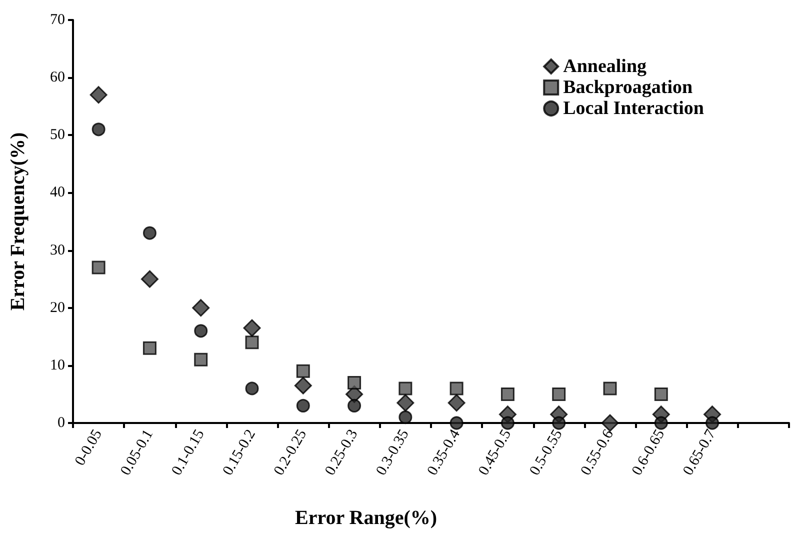  I want to click on y-tick-label: 0, so click(61, 423).